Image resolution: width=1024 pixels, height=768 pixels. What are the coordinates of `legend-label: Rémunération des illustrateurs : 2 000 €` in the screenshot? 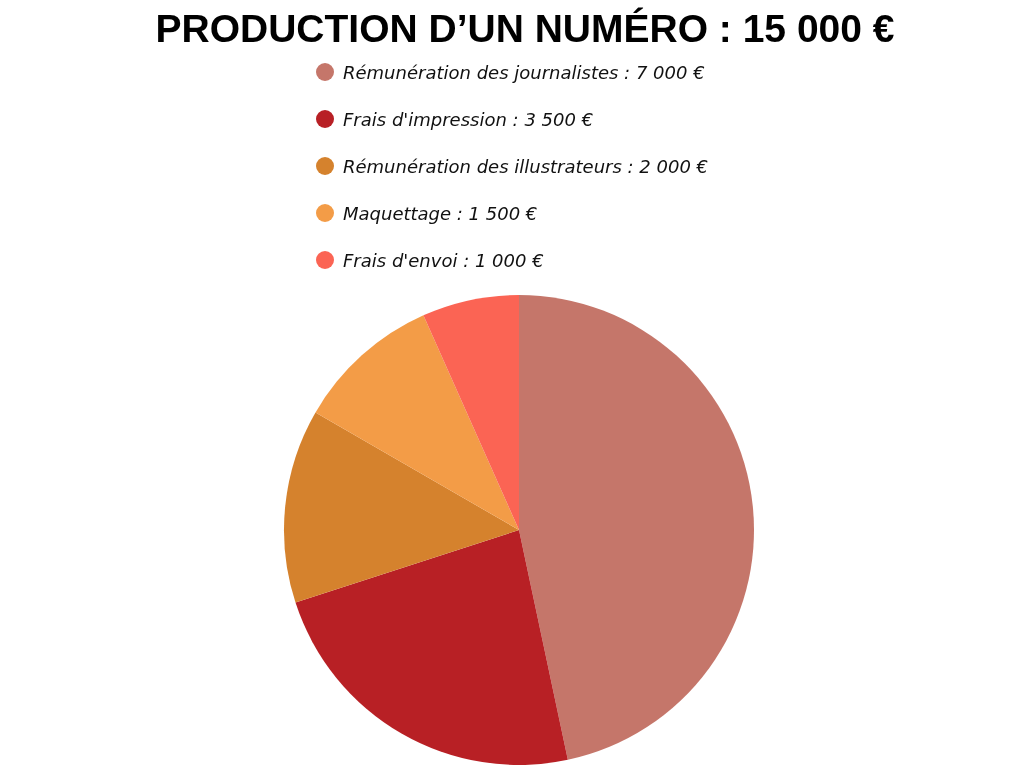 It's located at (526, 166).